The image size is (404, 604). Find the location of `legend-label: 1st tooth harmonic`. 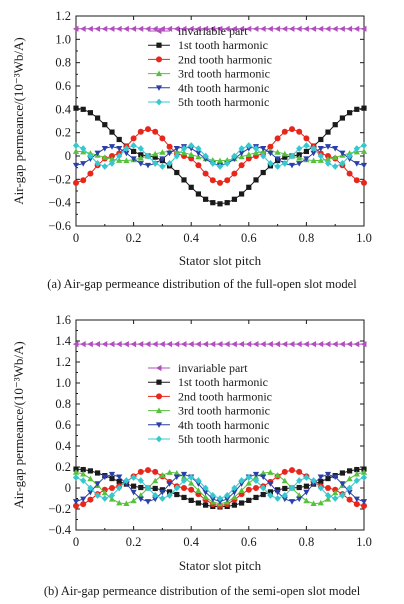

legend-label: 1st tooth harmonic is located at coordinates (223, 382).